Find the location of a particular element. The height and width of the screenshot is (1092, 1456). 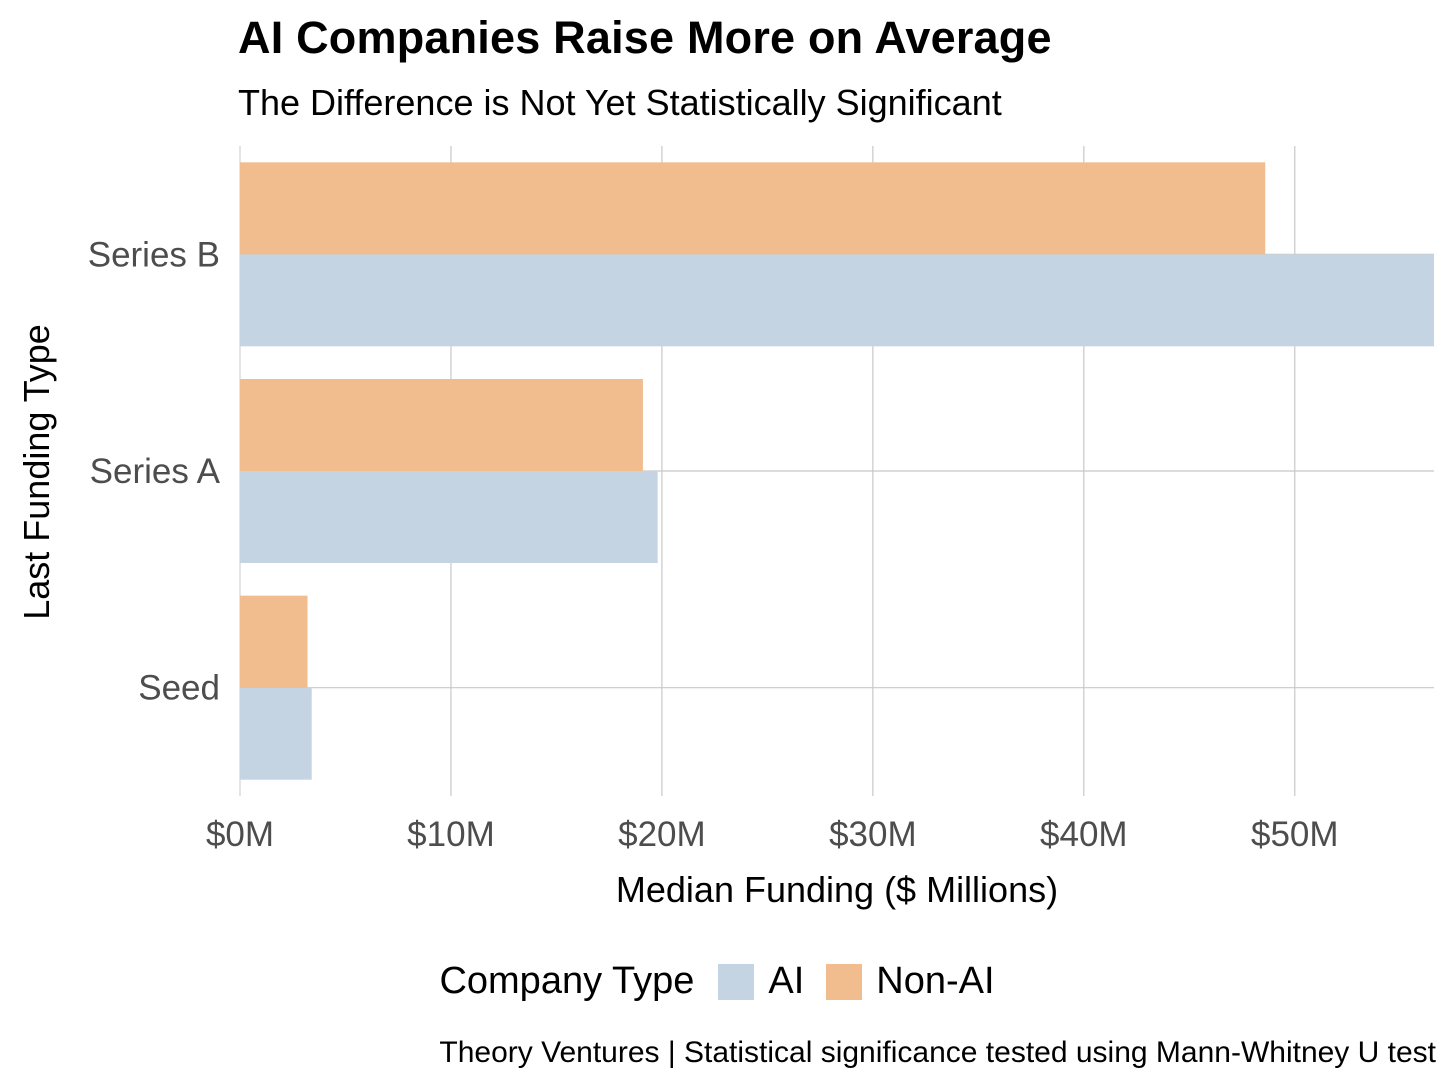

chart-title: AI Companies Raise More on Average is located at coordinates (645, 37).